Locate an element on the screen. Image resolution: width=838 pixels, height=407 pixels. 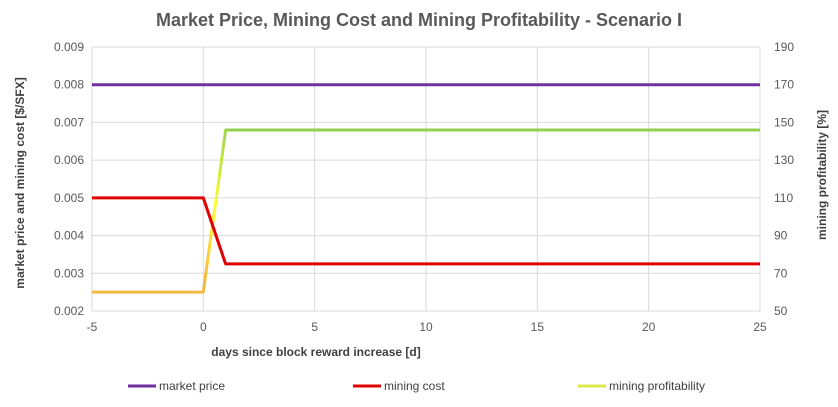
y-tick-label: 0.008 is located at coordinates (69, 85).